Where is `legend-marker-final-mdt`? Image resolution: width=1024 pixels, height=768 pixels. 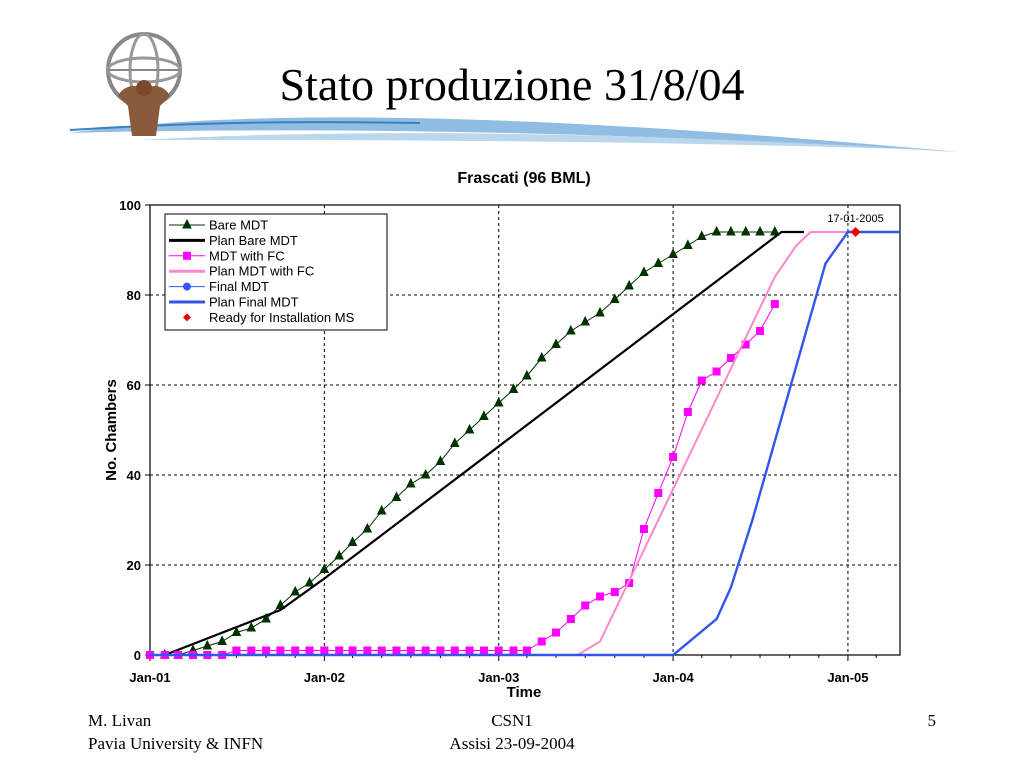
legend-marker-final-mdt is located at coordinates (187, 286).